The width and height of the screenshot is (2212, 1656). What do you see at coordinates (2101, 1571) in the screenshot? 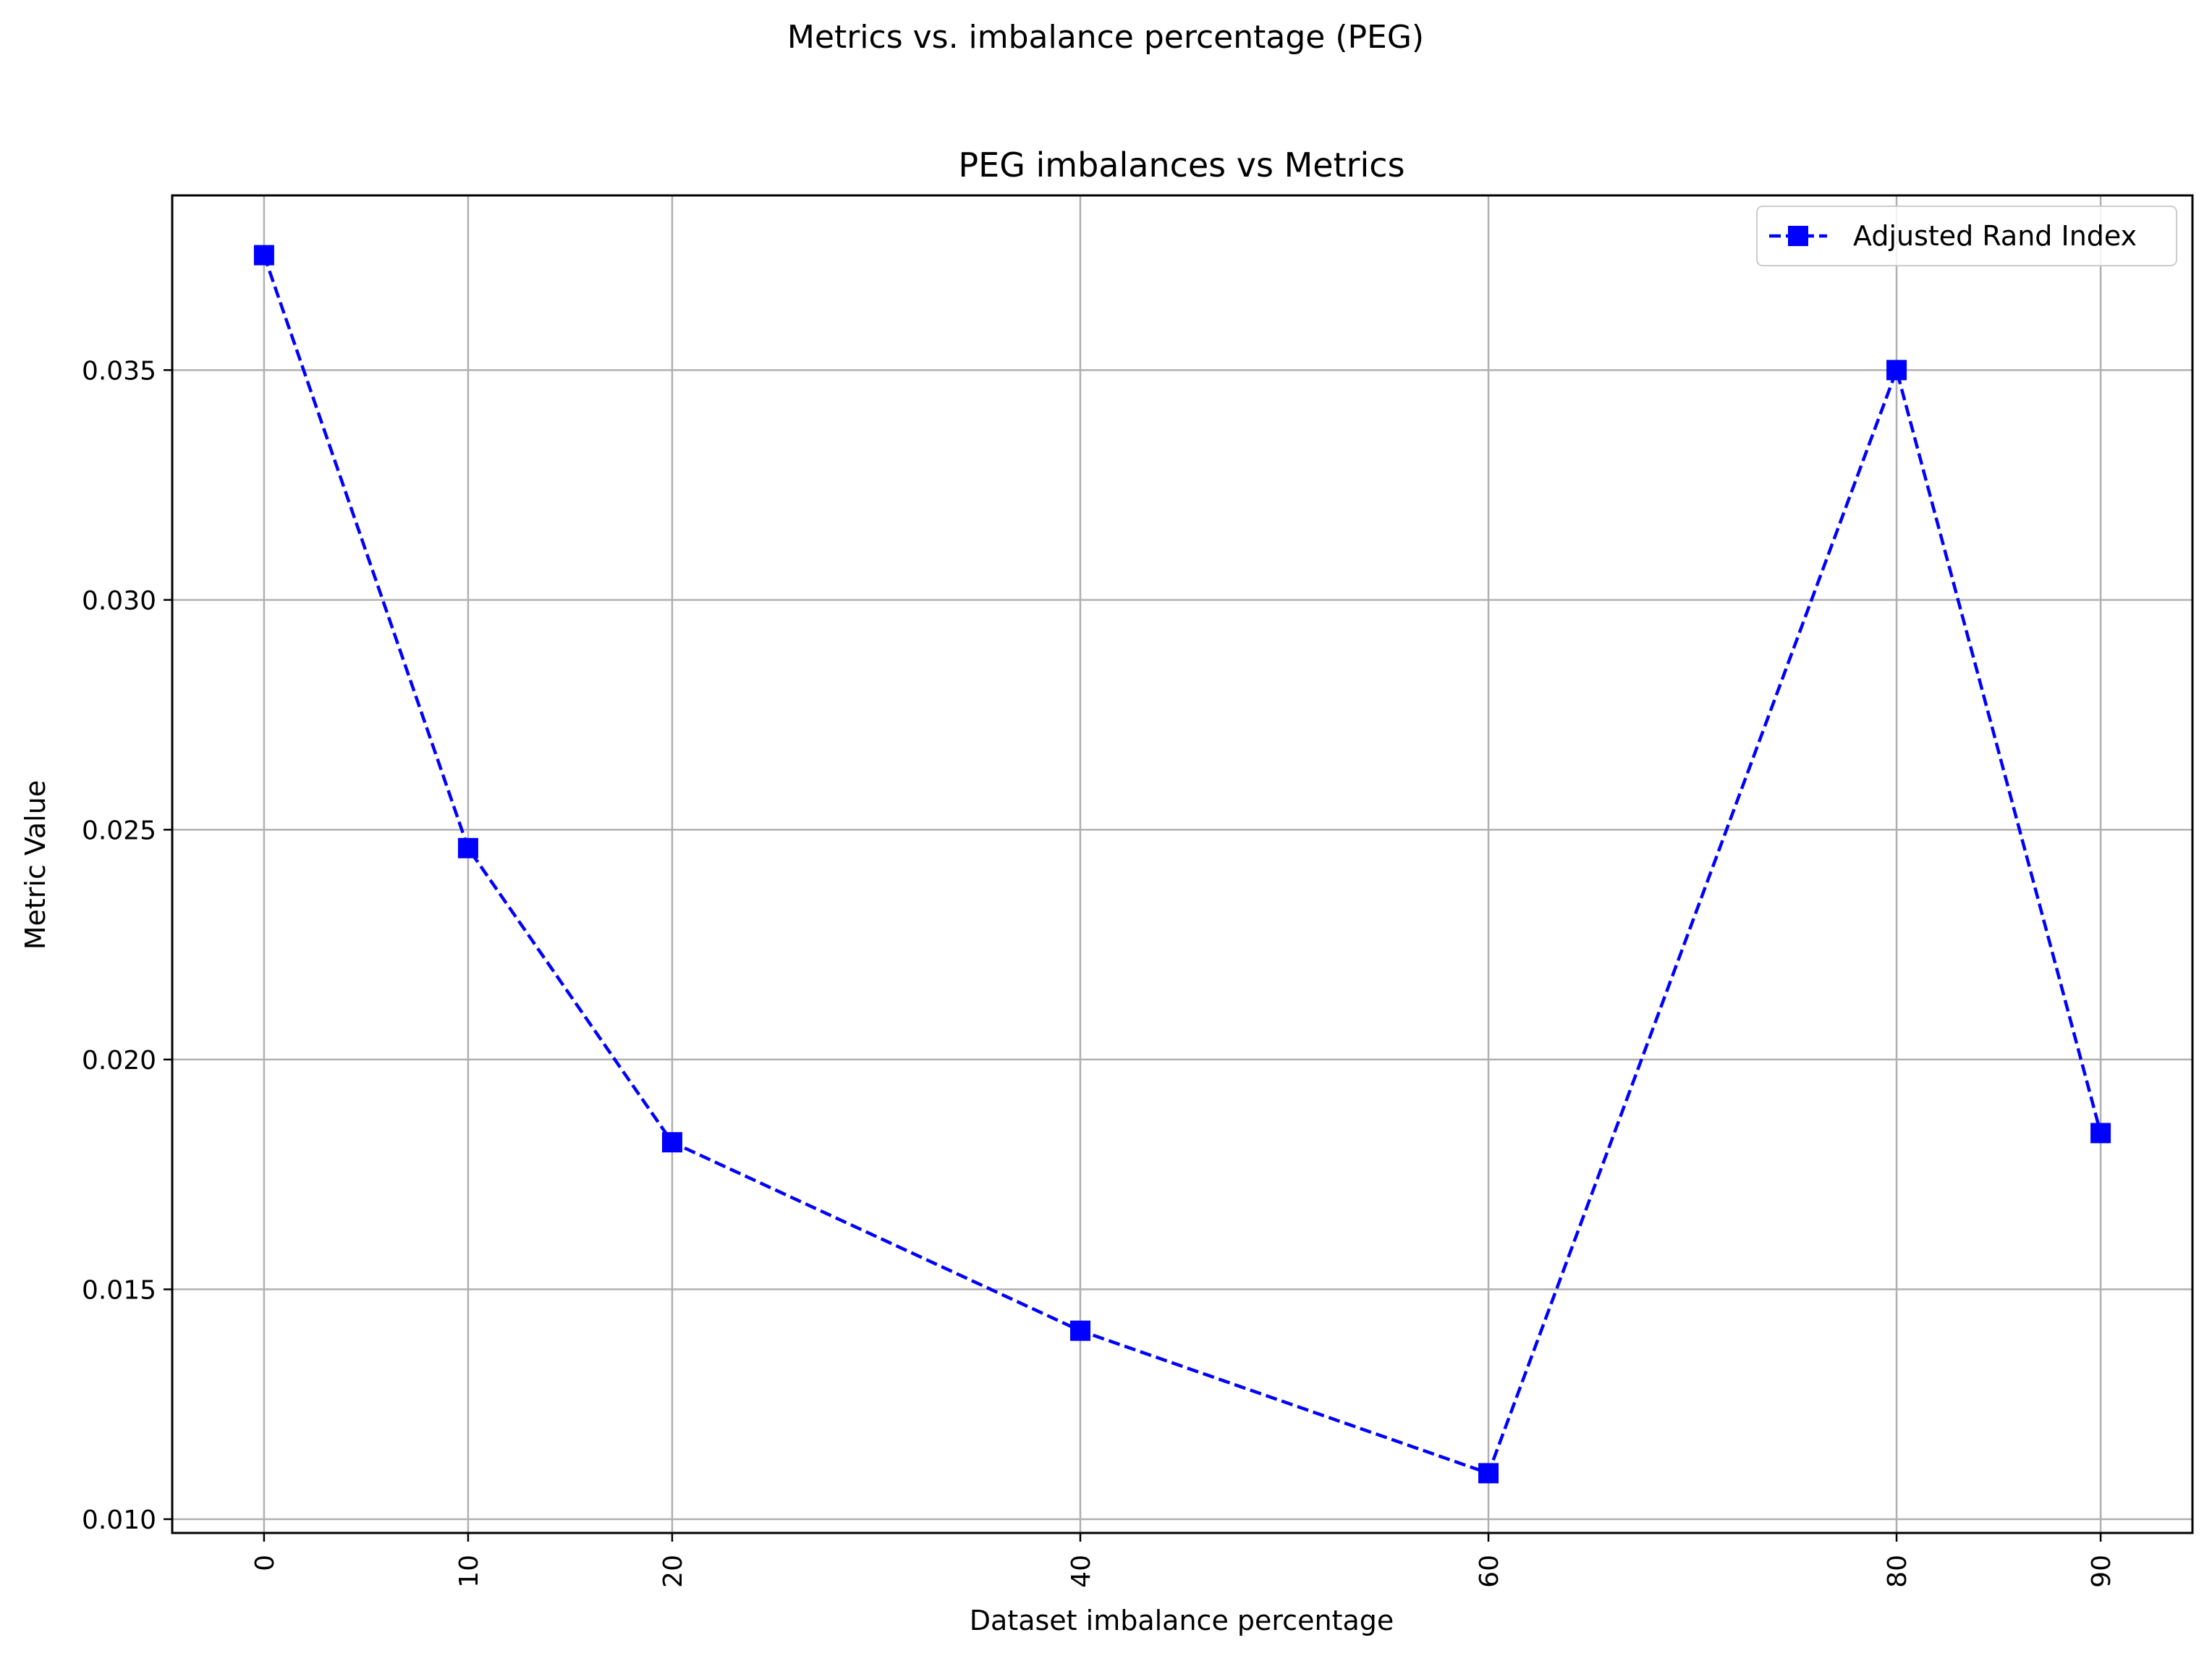
I see `x-tick-label: 90` at bounding box center [2101, 1571].